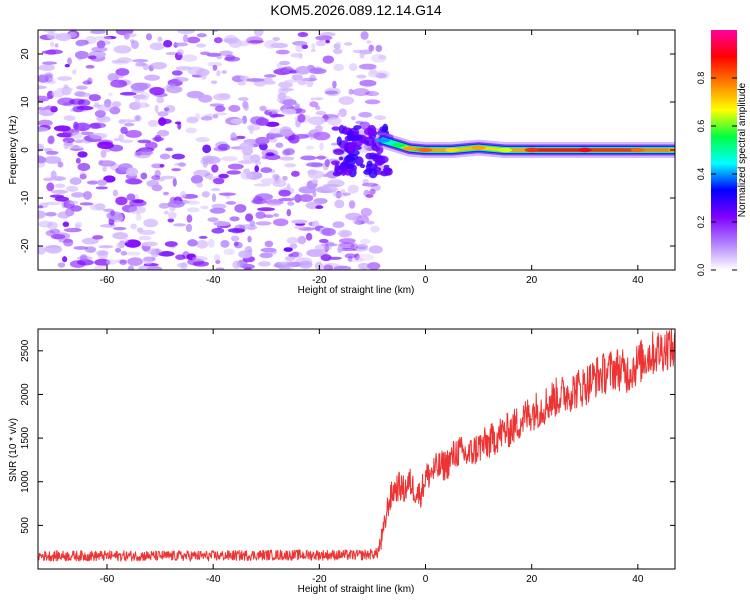 The image size is (750, 600). I want to click on colorbar-gradient, so click(724, 150).